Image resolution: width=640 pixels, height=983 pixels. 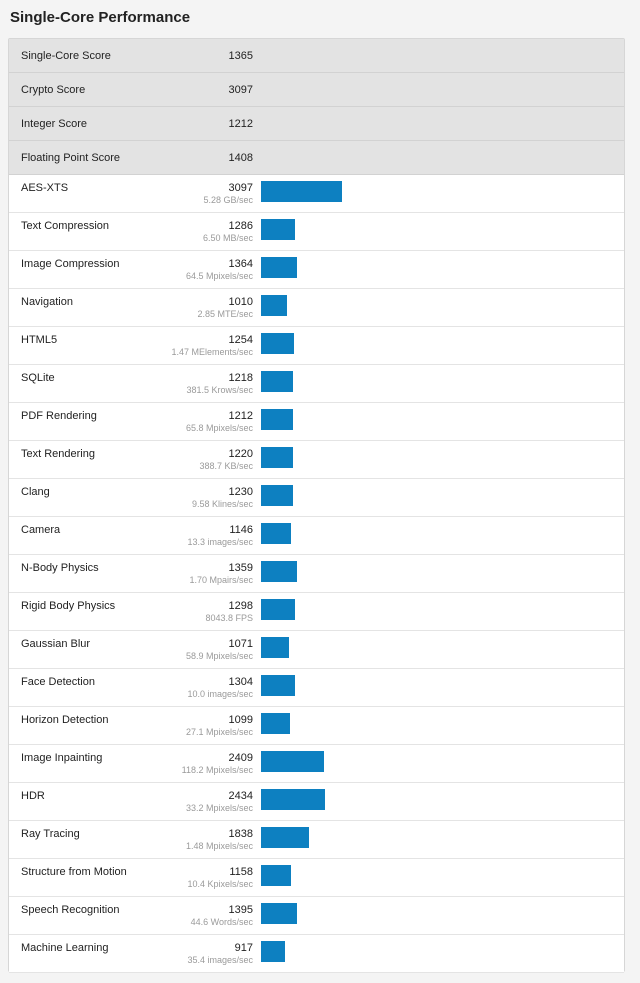 What do you see at coordinates (74, 872) in the screenshot?
I see `benchmark-name: Structure from Motion` at bounding box center [74, 872].